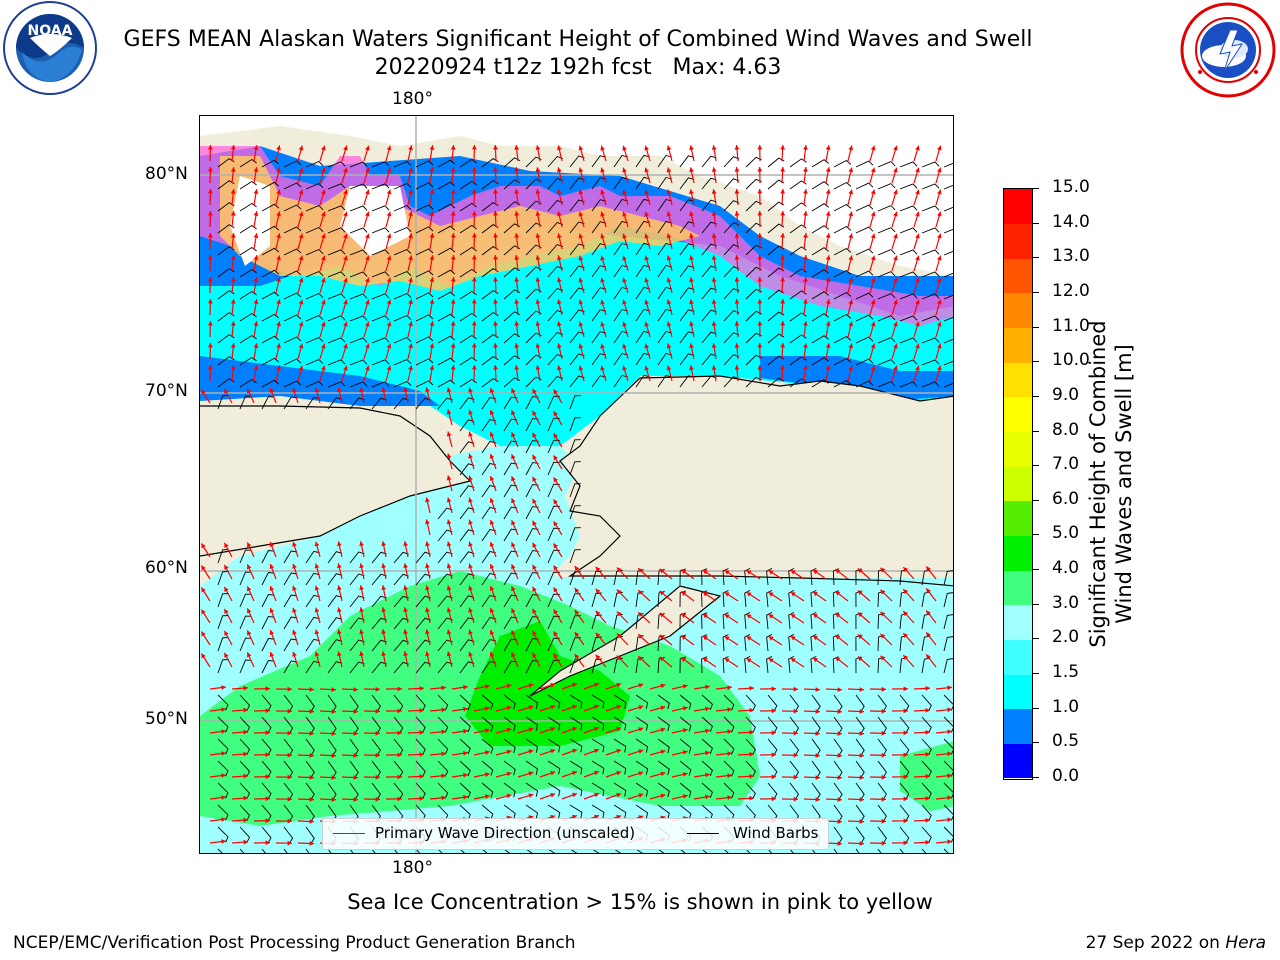 This screenshot has height=960, width=1280. I want to click on colorbar-tick-label: 5.0, so click(1066, 533).